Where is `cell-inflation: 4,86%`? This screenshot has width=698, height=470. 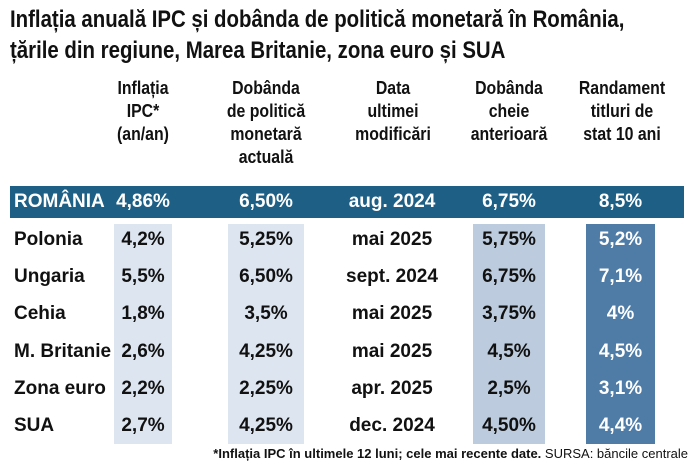 cell-inflation: 4,86% is located at coordinates (143, 201).